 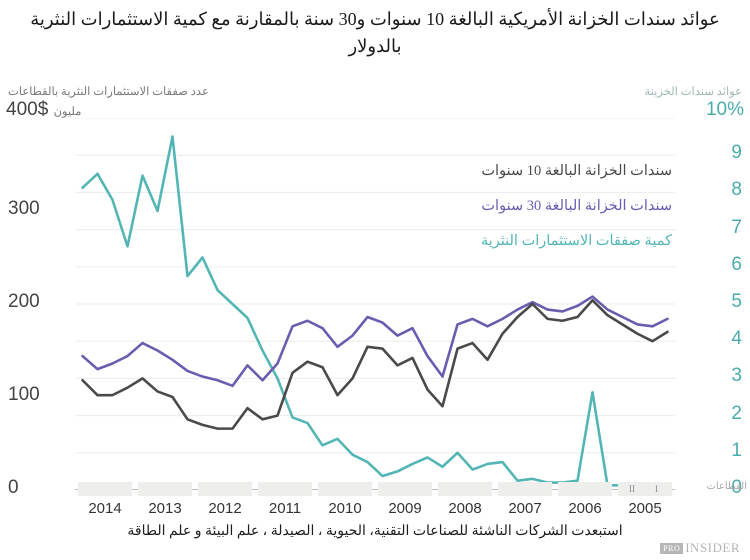 I want to click on quarter-tick: I, so click(x=656, y=489).